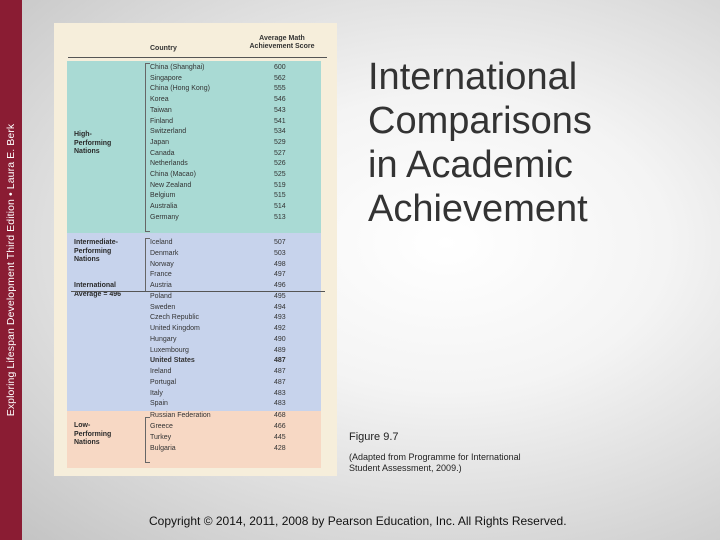  I want to click on country-name: Italy, so click(156, 393).